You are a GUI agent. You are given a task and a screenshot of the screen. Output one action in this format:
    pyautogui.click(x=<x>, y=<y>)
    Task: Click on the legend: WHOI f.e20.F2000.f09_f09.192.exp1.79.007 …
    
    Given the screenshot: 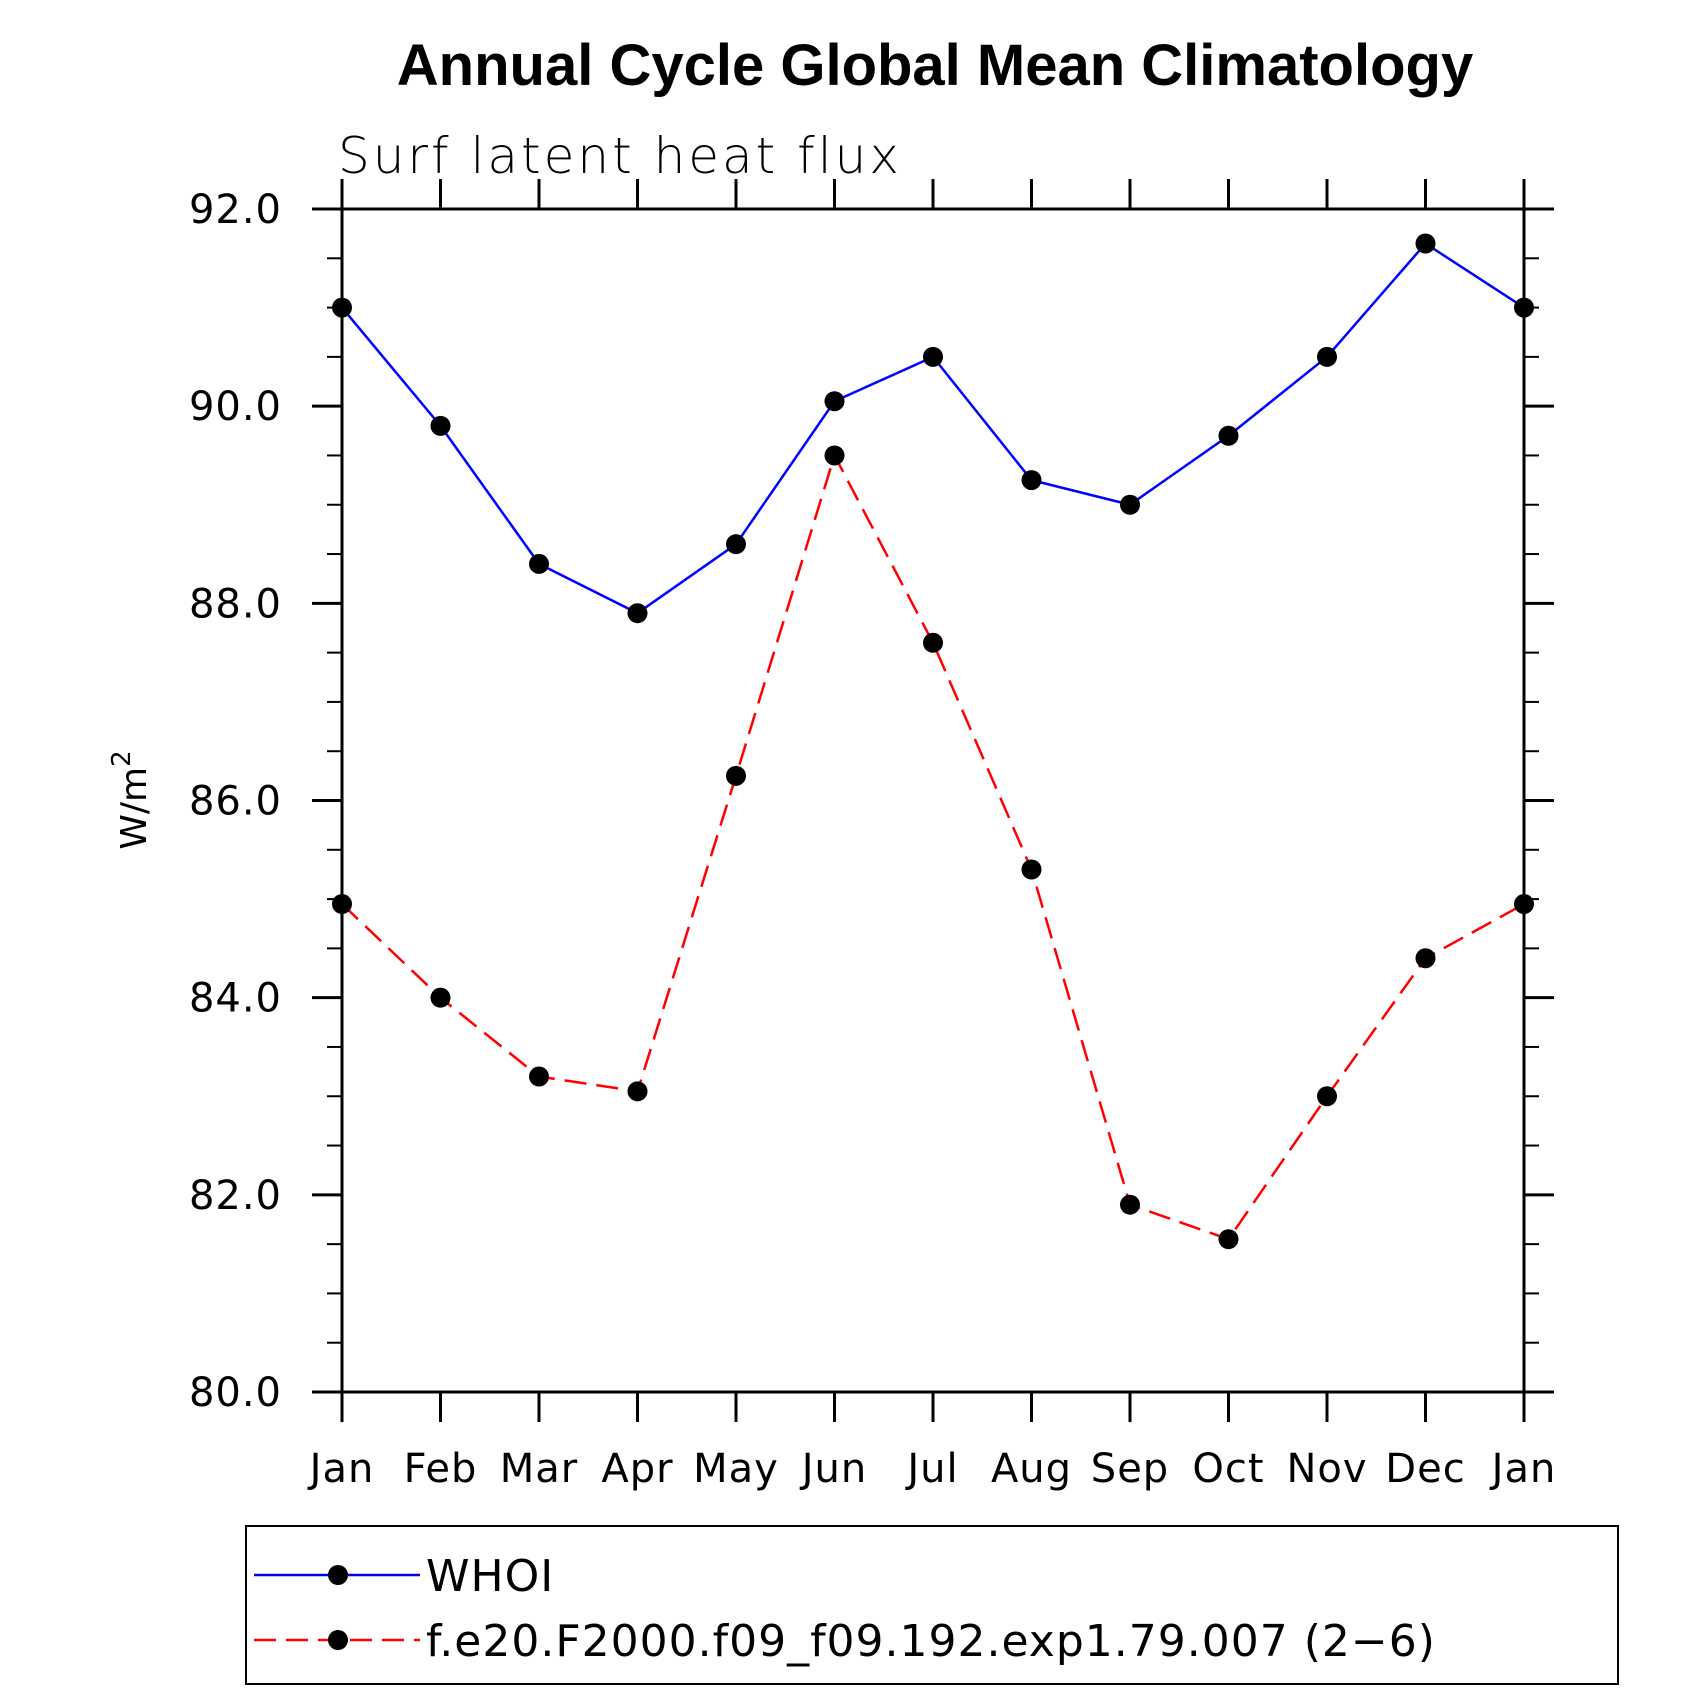 What is the action you would take?
    pyautogui.click(x=932, y=1605)
    